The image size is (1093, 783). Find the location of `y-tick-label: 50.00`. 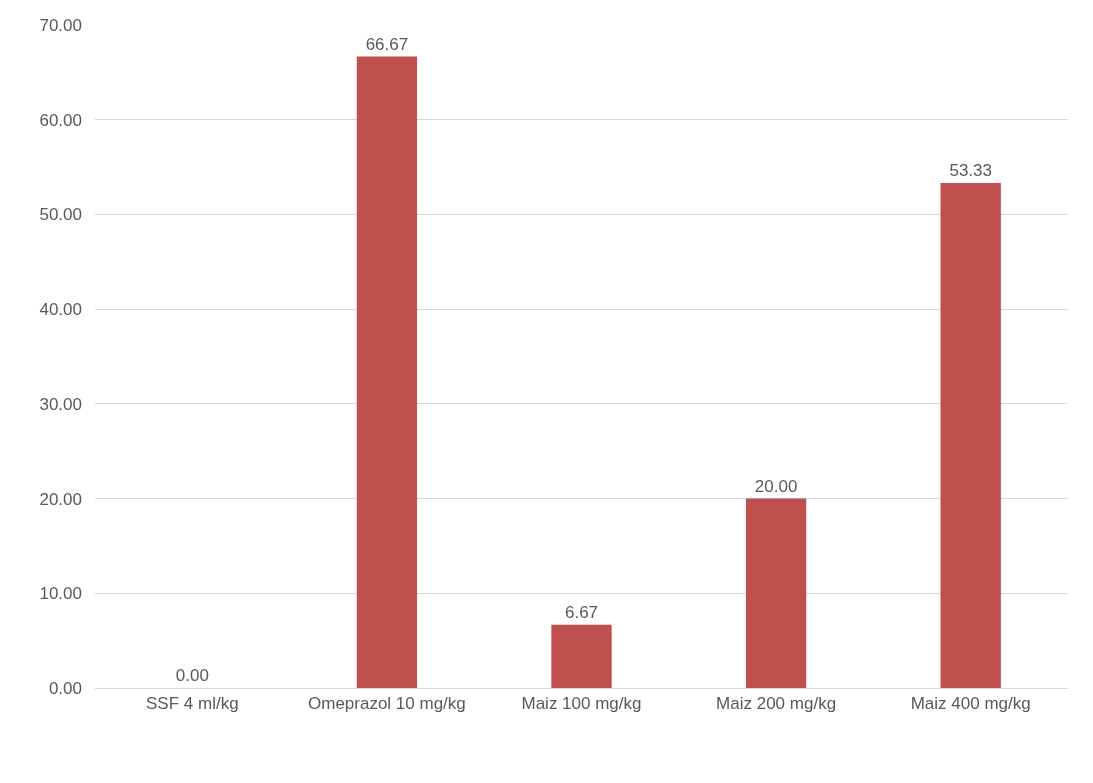

y-tick-label: 50.00 is located at coordinates (60, 215).